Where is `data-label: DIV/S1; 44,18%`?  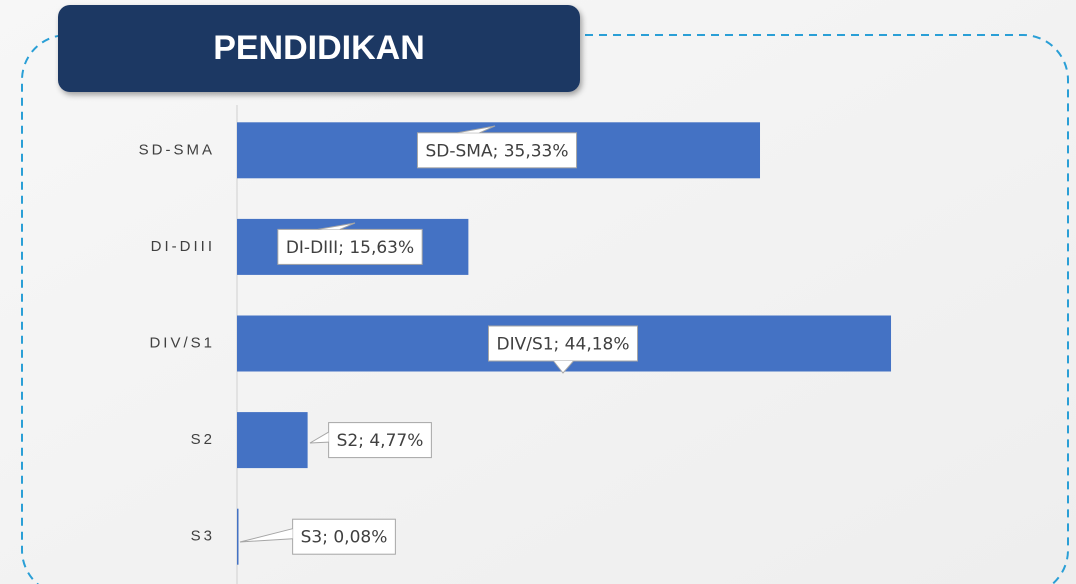
data-label: DIV/S1; 44,18% is located at coordinates (562, 345).